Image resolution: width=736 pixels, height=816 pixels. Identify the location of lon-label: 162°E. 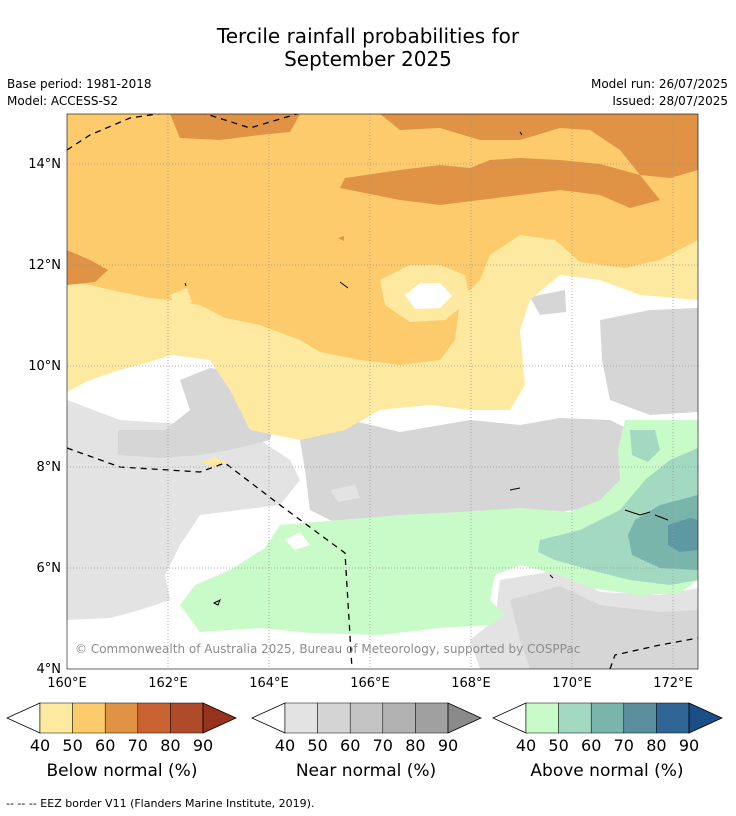
(168, 683).